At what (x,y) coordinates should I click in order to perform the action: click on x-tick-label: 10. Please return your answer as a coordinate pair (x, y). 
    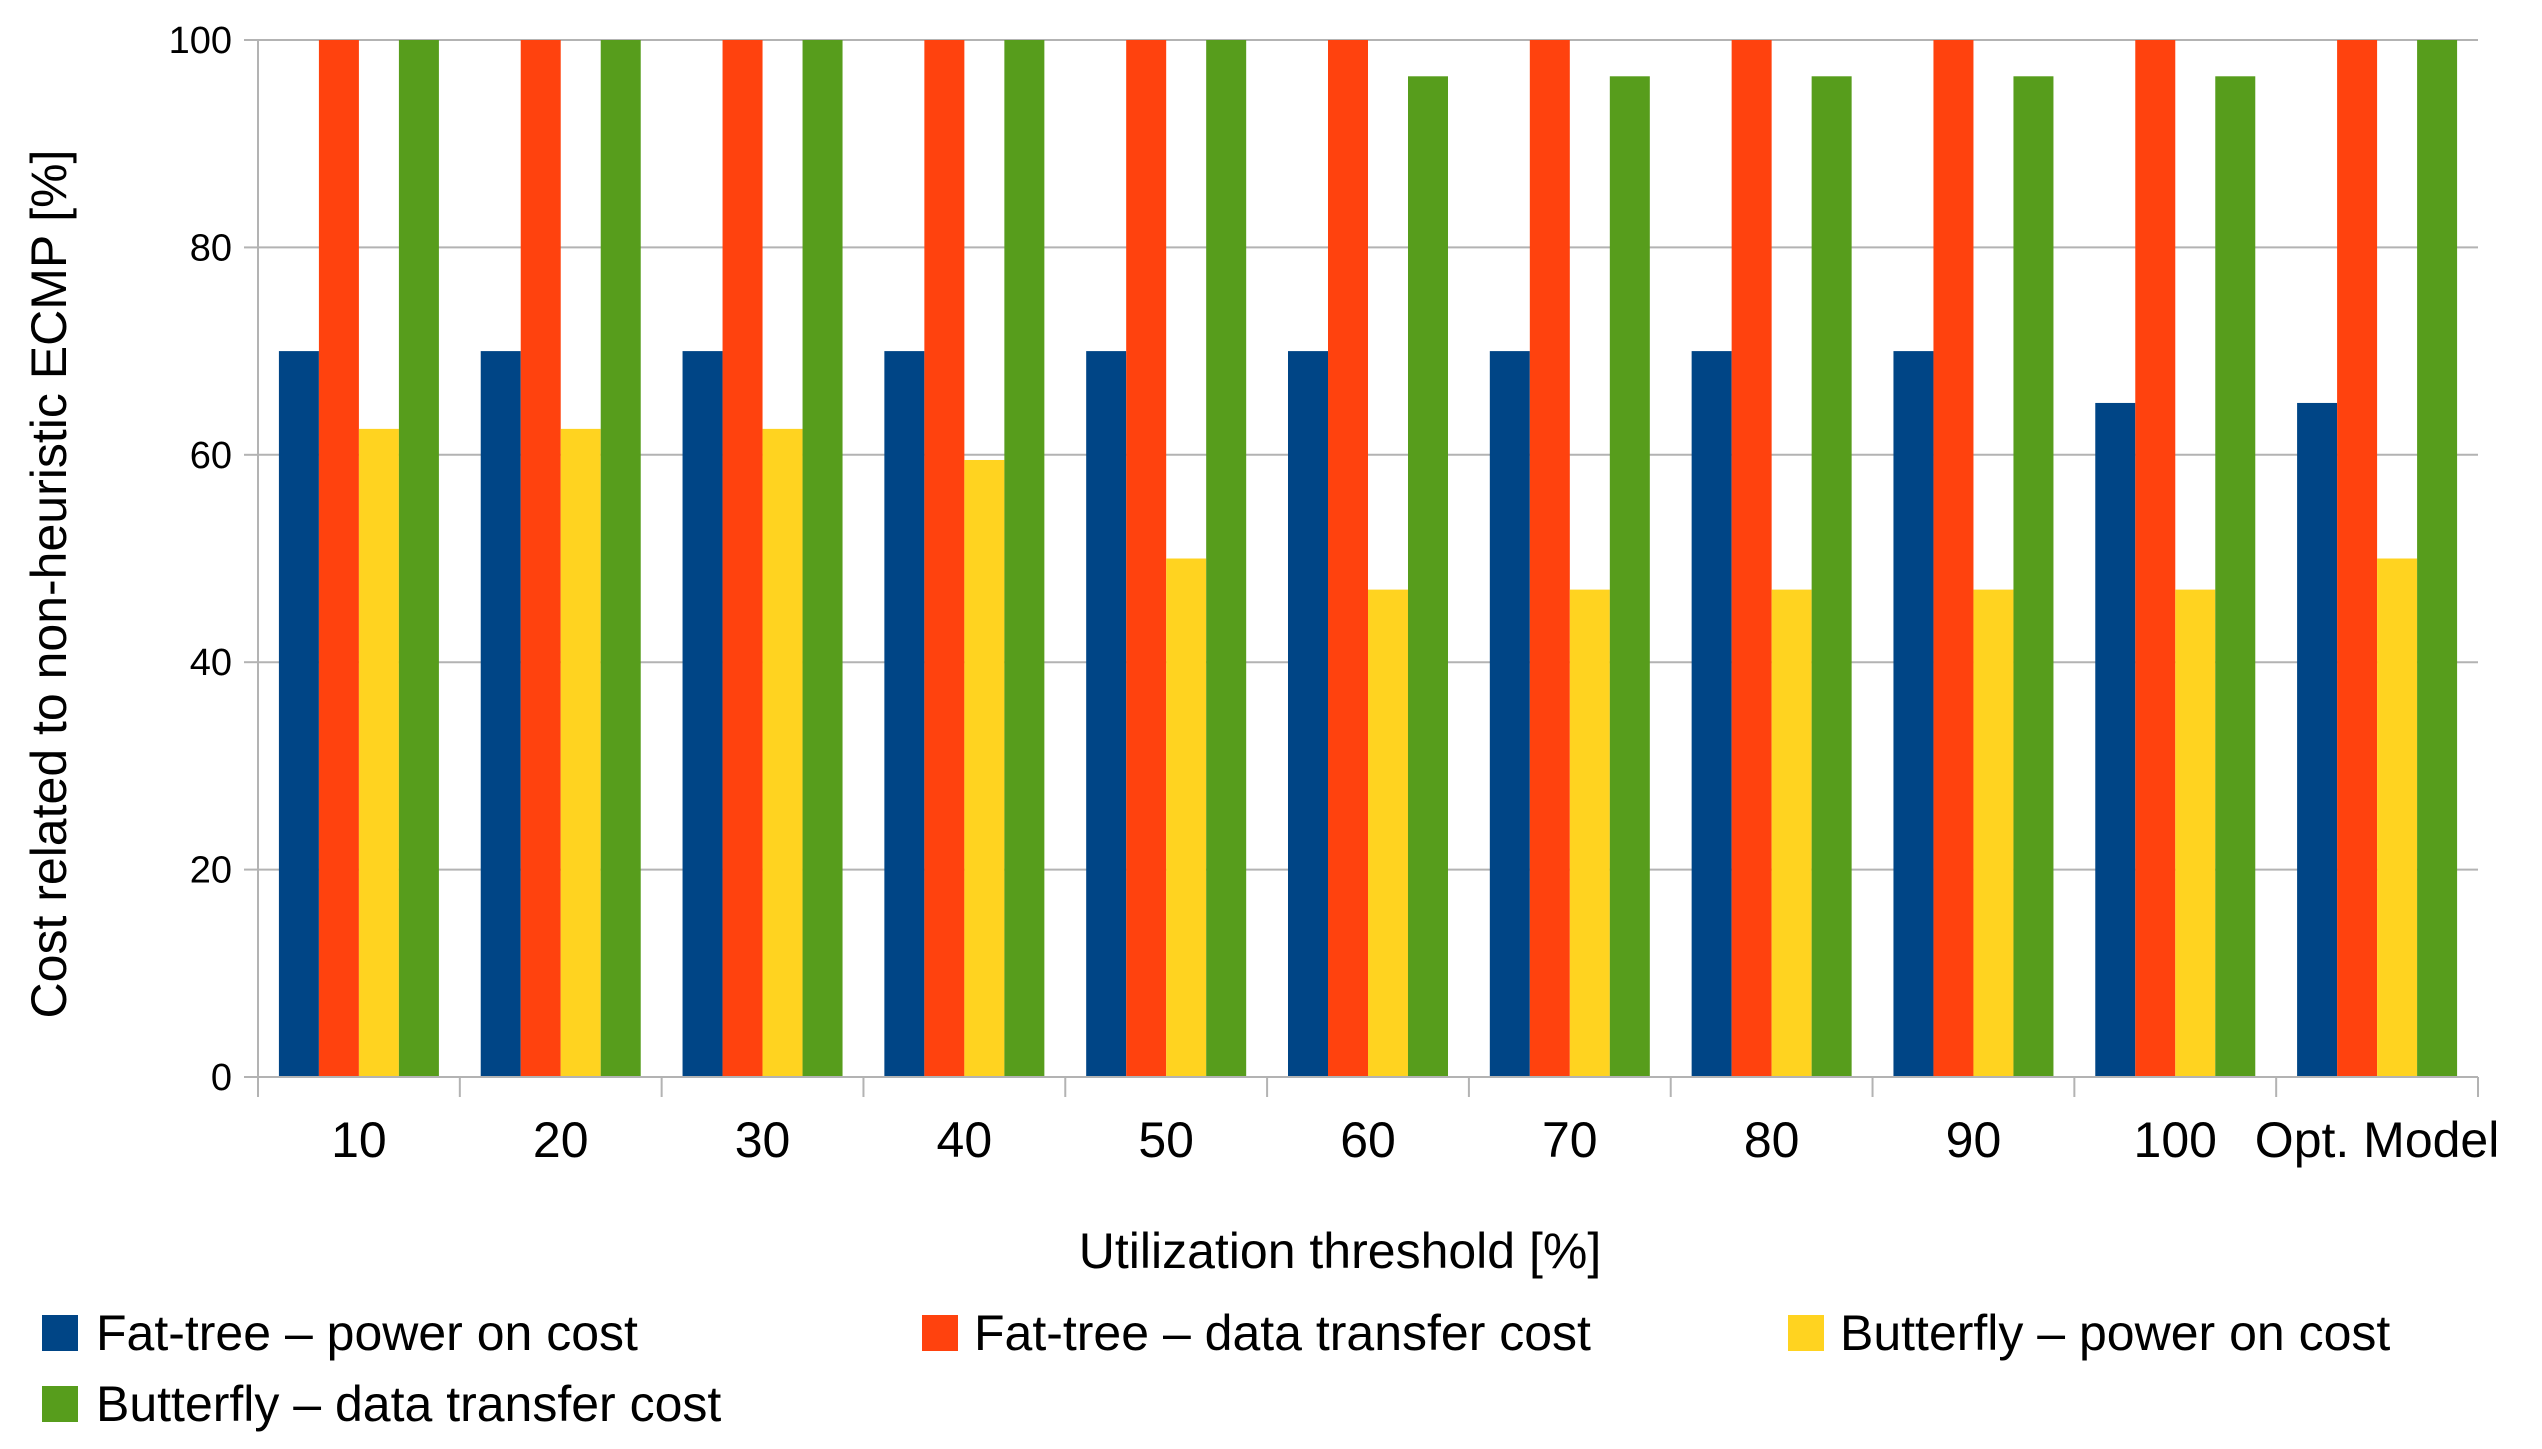
    Looking at the image, I should click on (359, 1140).